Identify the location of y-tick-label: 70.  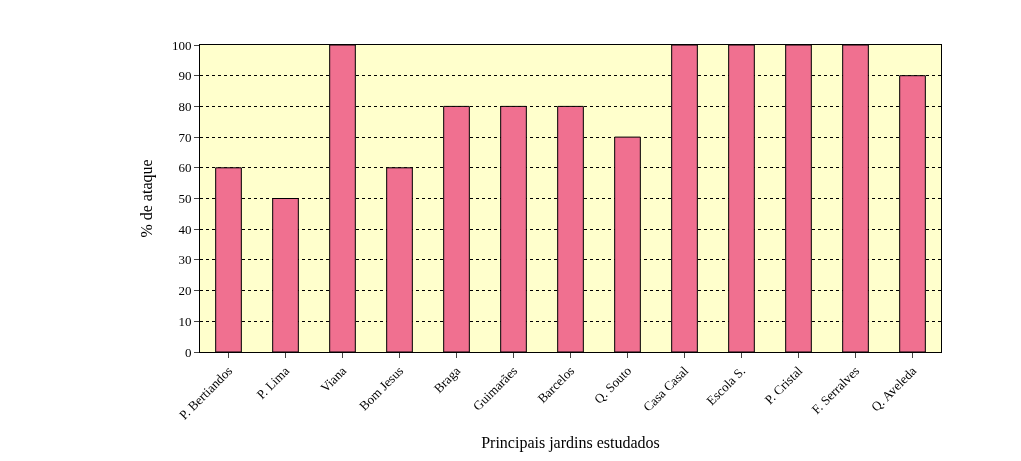
(185, 137).